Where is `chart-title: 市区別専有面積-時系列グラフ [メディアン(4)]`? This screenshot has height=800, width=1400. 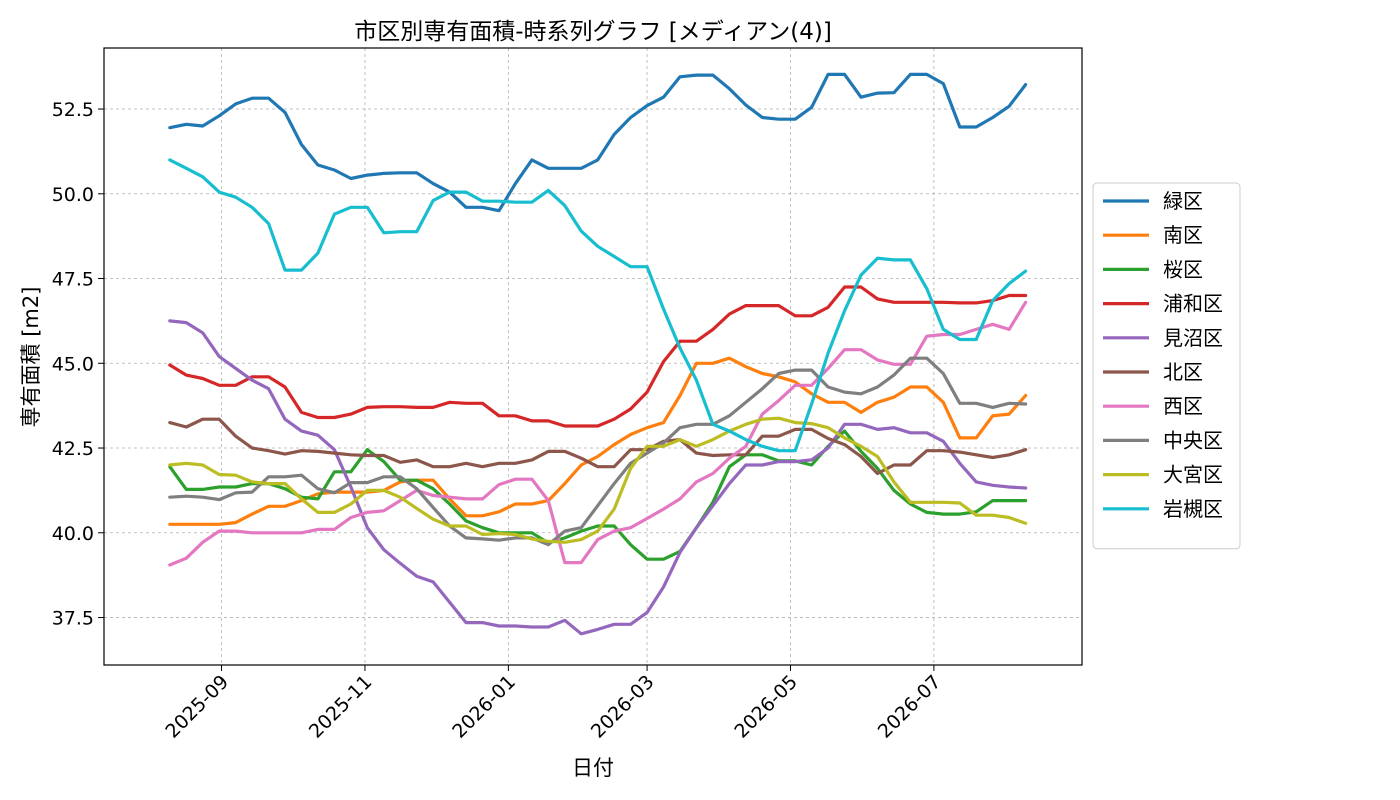
chart-title: 市区別専有面積-時系列グラフ [メディアン(4)] is located at coordinates (593, 32).